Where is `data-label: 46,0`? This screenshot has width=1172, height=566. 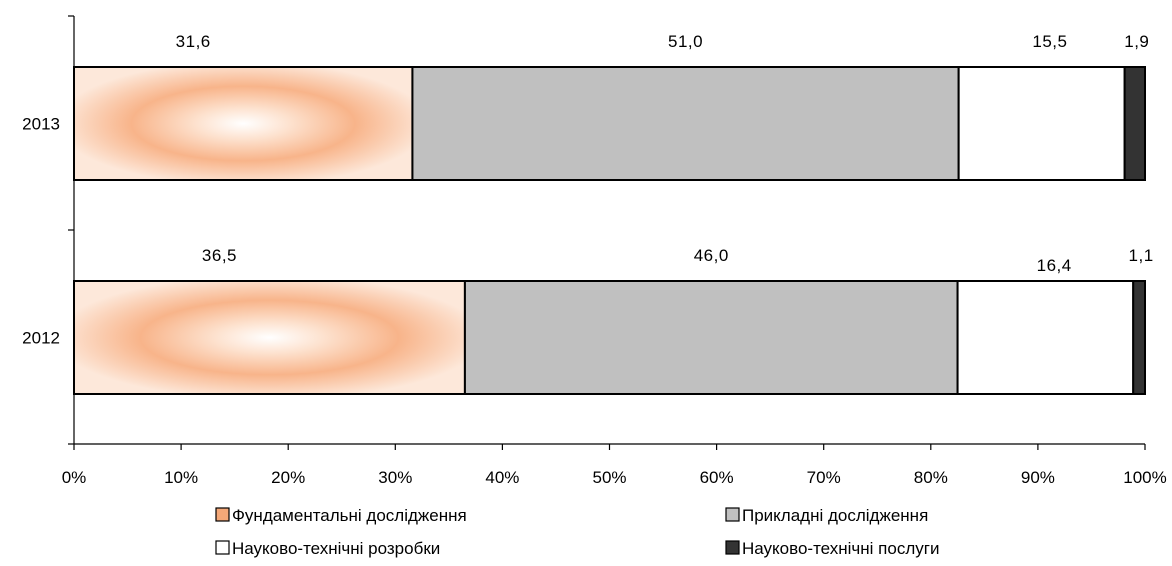 data-label: 46,0 is located at coordinates (711, 255).